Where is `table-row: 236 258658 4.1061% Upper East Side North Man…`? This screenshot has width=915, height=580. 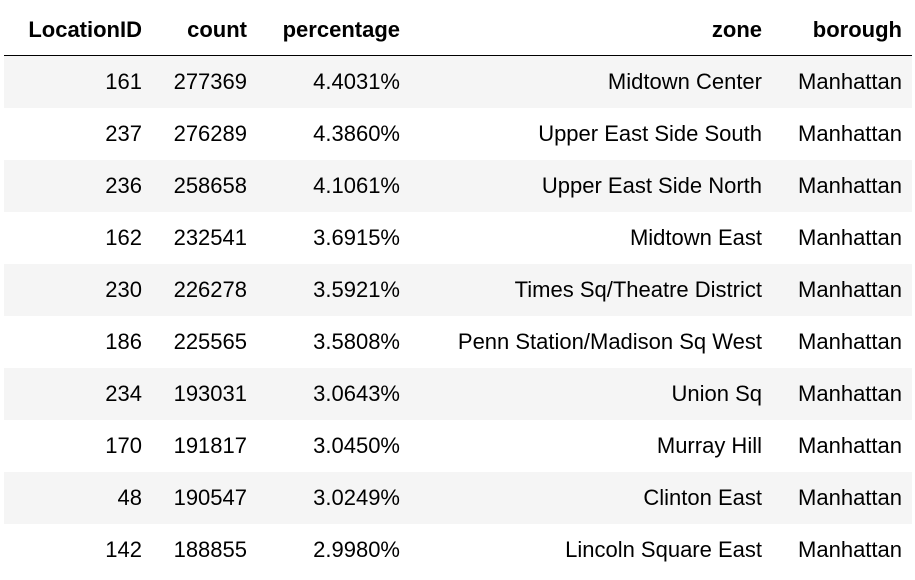 table-row: 236 258658 4.1061% Upper East Side North Man… is located at coordinates (458, 186).